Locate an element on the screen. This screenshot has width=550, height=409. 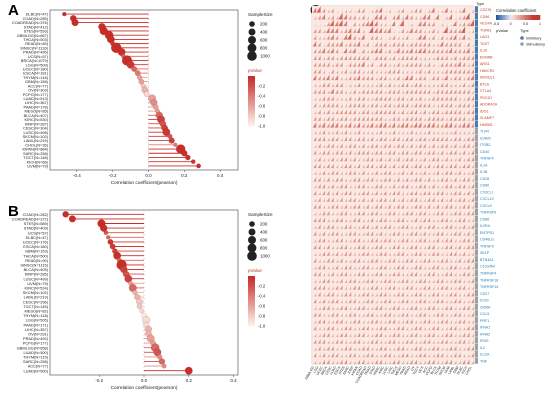
row-label: LAG3 is located at coordinates (484, 37).